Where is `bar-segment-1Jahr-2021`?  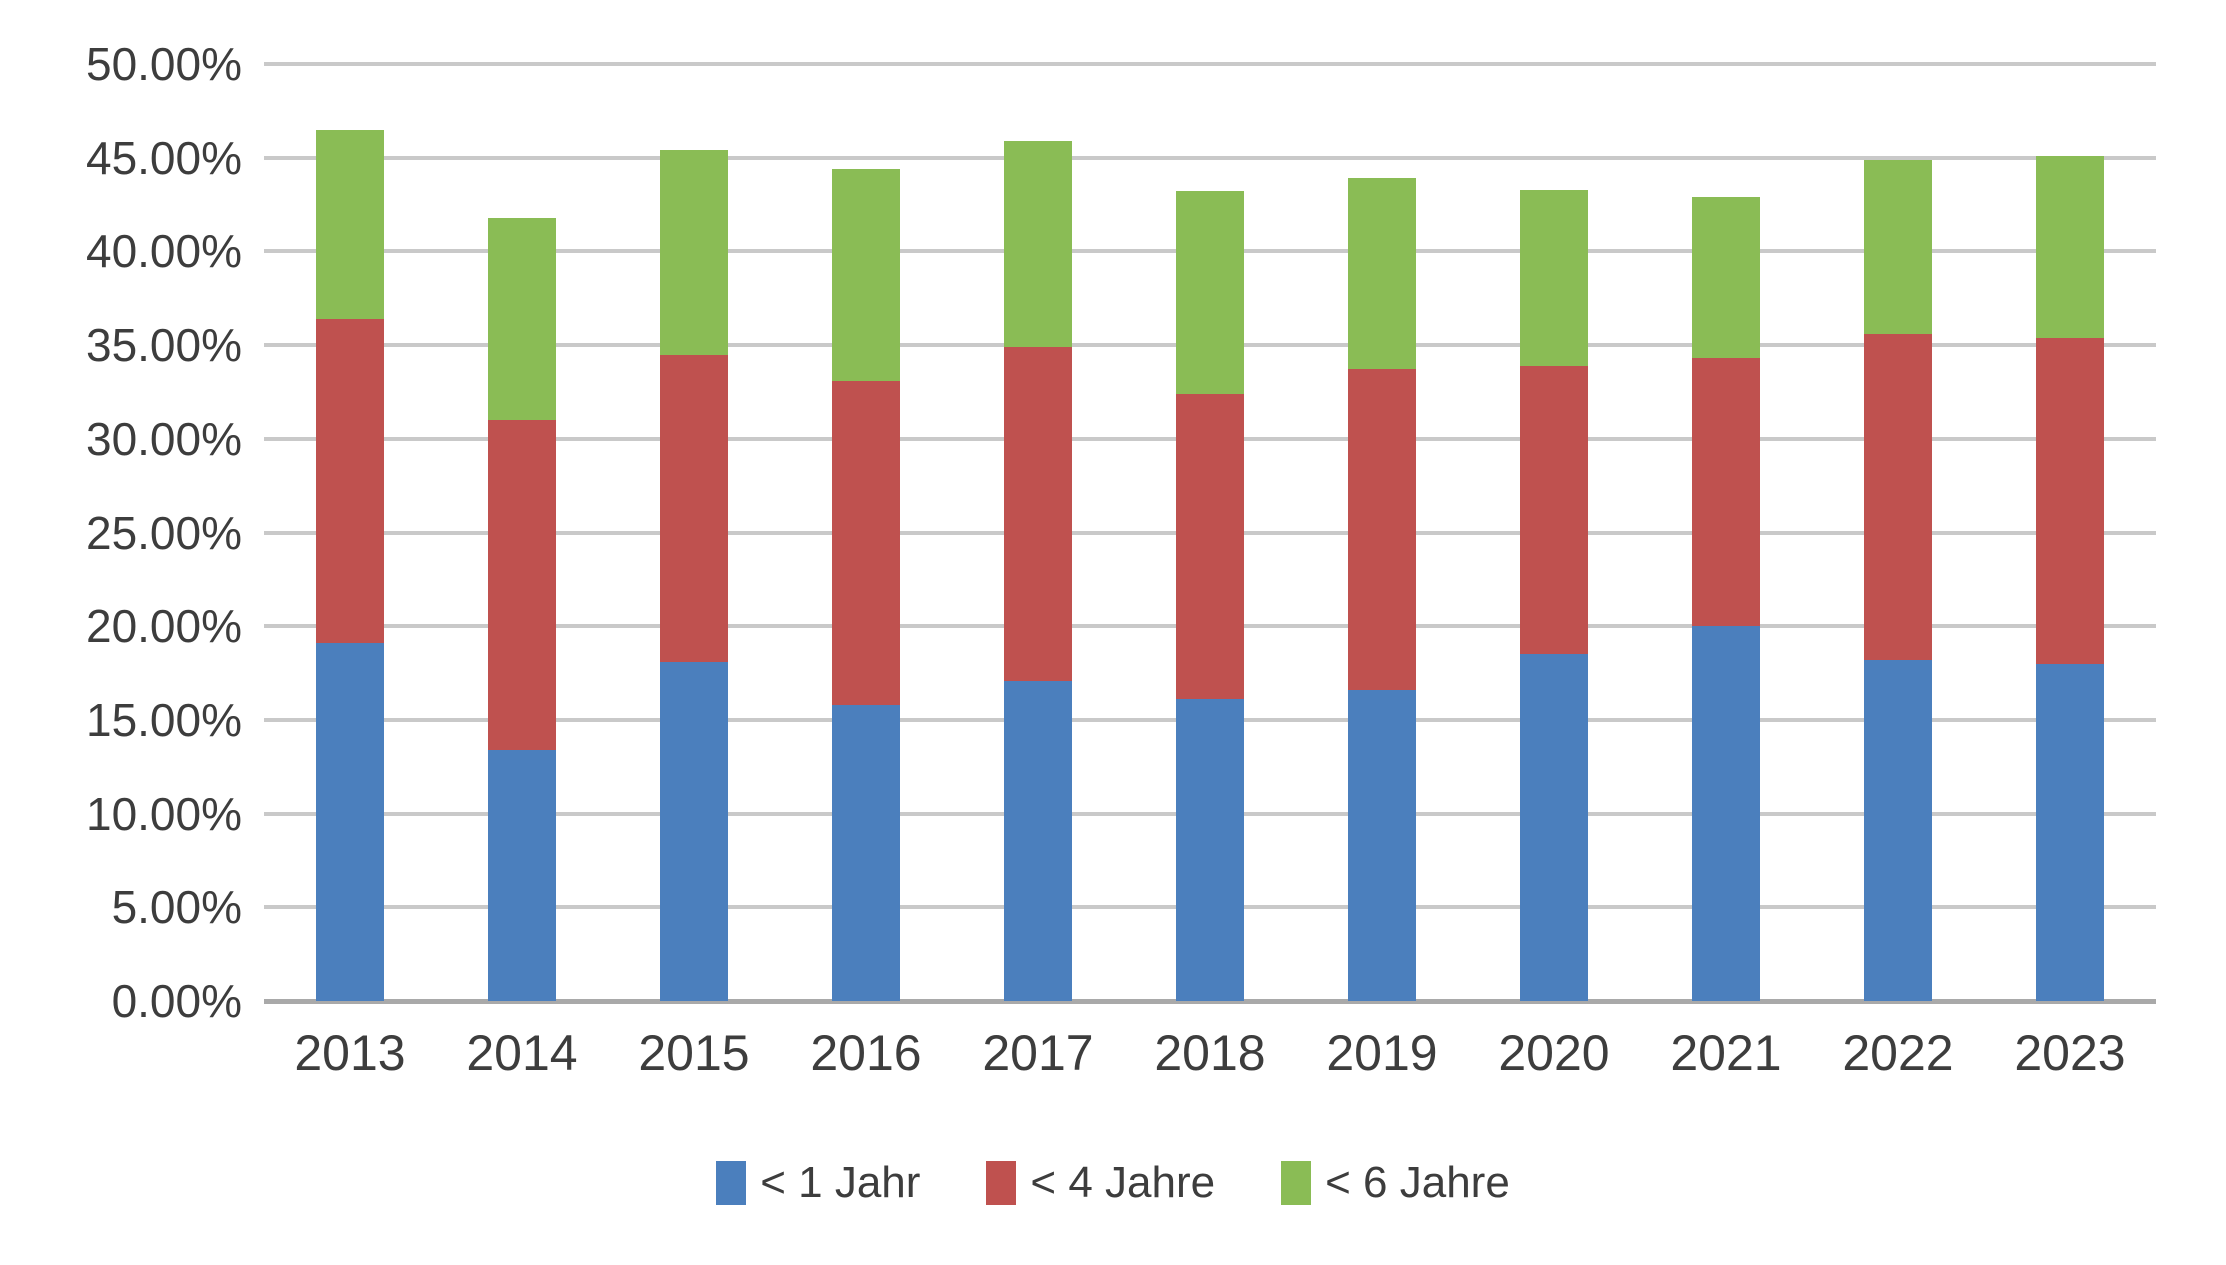
bar-segment-1Jahr-2021 is located at coordinates (1726, 813).